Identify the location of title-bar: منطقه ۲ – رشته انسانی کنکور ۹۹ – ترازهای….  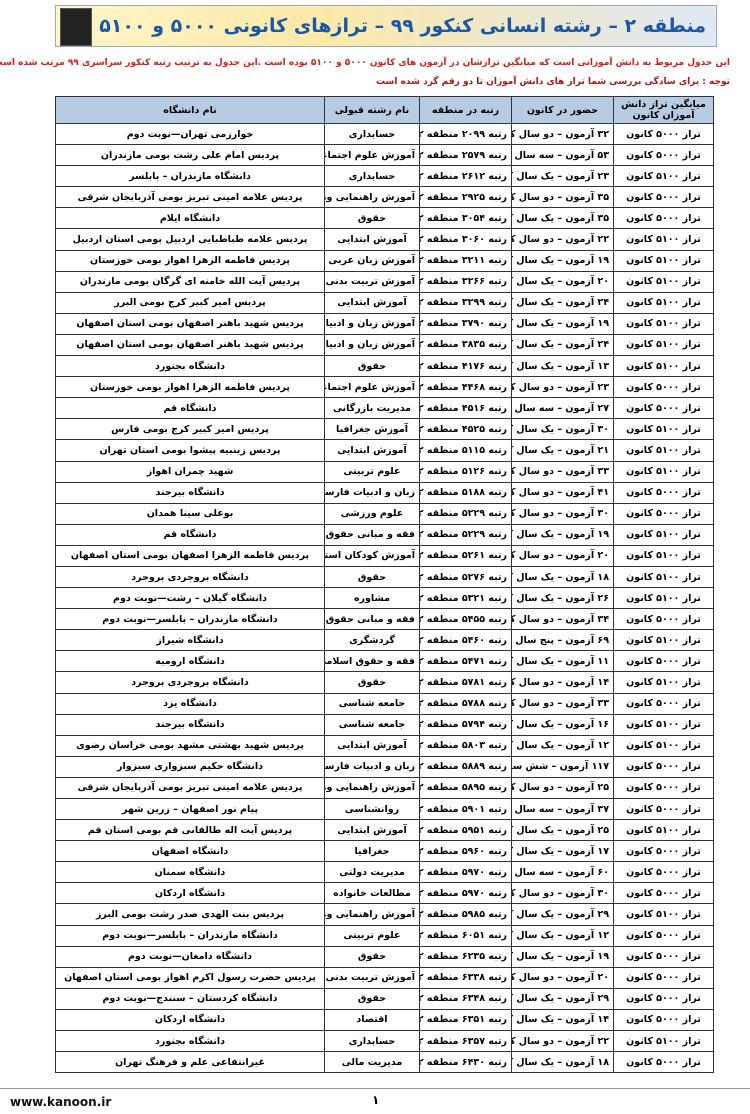
(386, 26).